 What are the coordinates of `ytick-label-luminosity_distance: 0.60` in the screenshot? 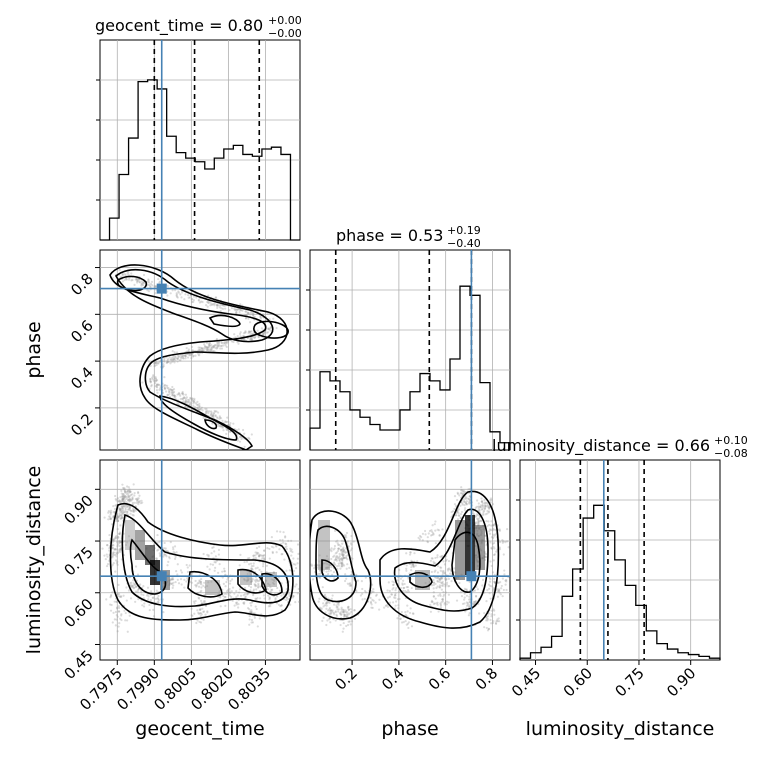 It's located at (78, 613).